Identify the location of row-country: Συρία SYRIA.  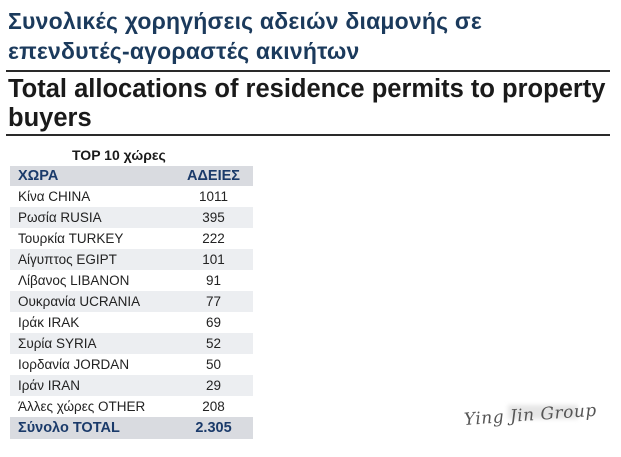
(92, 343).